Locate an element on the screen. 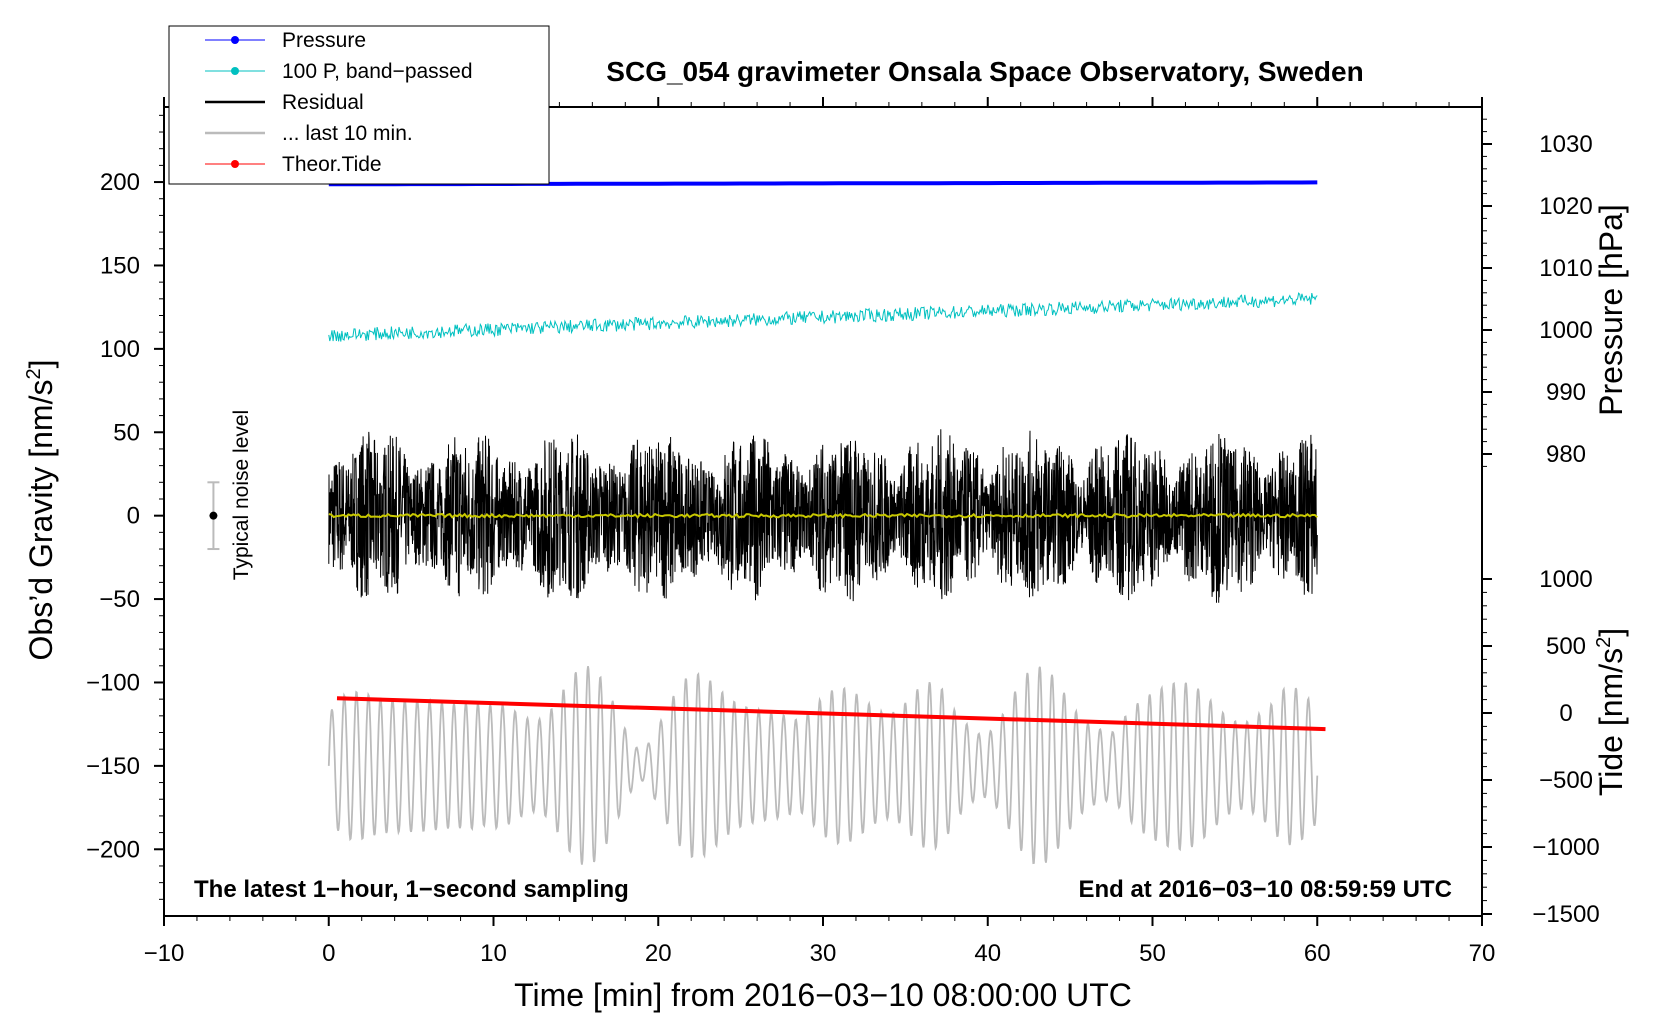 The image size is (1660, 1020). pressure-tick-label: 1000 is located at coordinates (1565, 330).